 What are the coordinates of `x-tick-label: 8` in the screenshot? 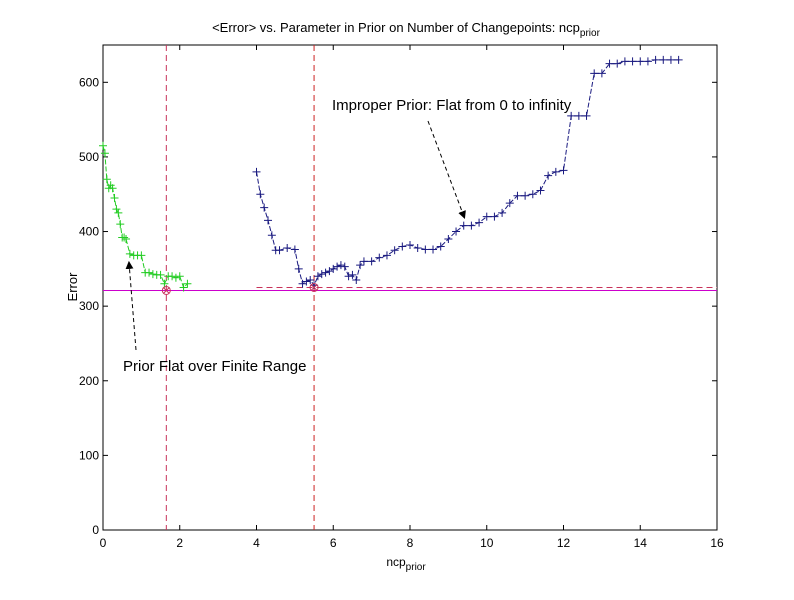 It's located at (410, 543).